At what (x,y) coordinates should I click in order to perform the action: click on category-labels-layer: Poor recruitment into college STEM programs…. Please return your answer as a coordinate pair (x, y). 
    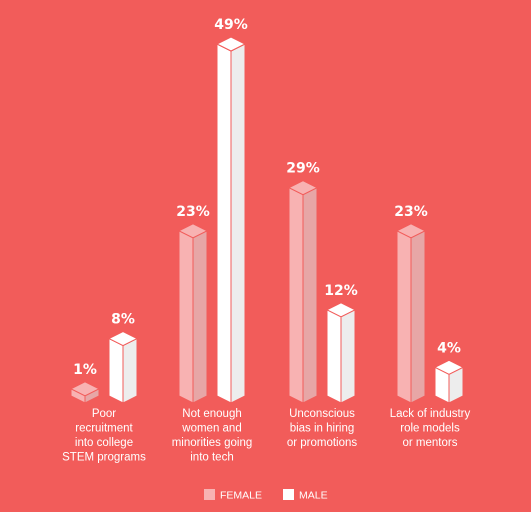
    Looking at the image, I should click on (266, 436).